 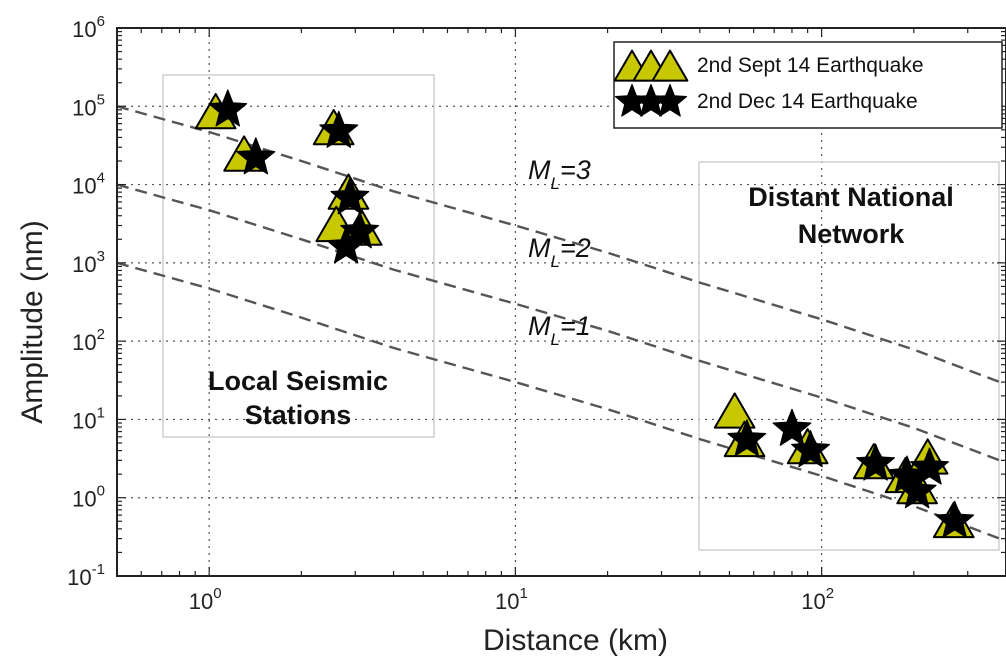 I want to click on legend-triangle-markers, so click(x=651, y=65).